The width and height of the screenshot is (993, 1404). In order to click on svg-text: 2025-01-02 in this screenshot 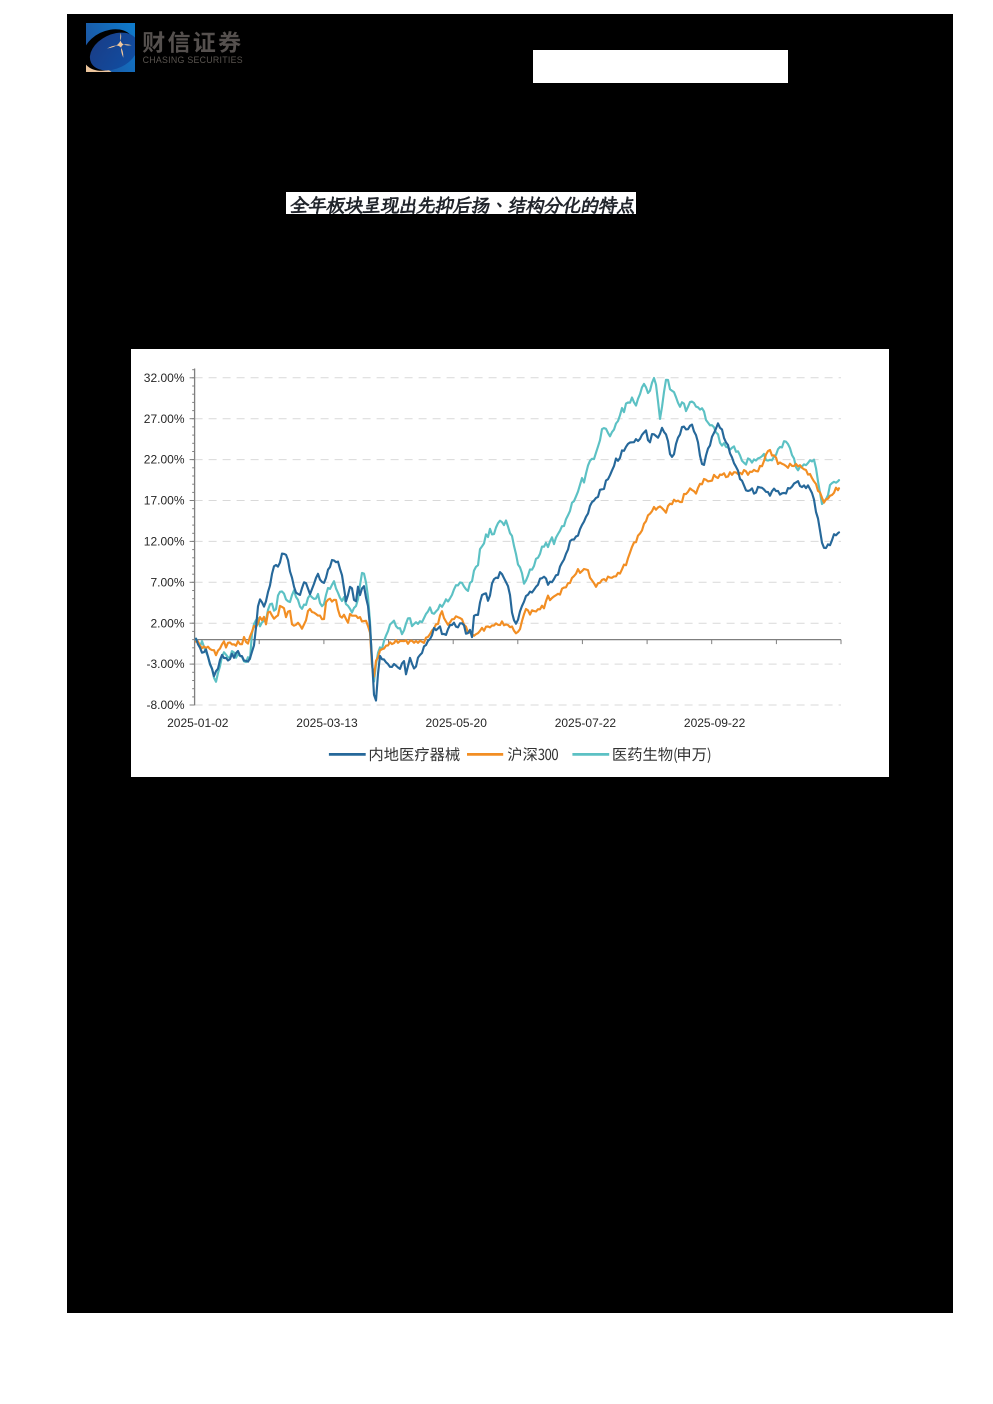, I will do `click(198, 723)`.